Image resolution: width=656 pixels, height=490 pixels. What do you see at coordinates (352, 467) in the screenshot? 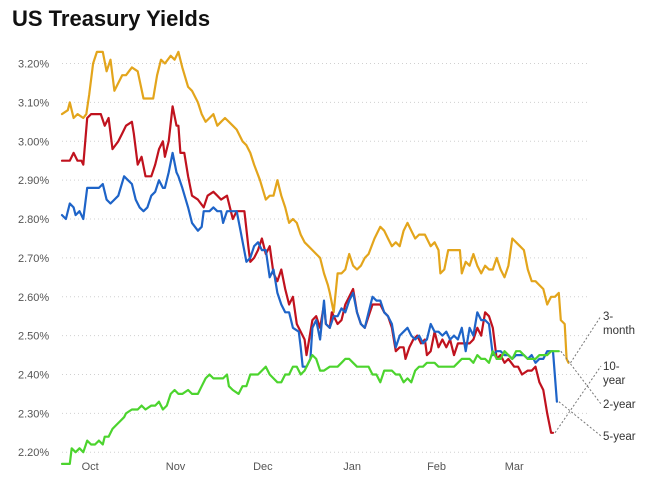
I see `x-tick-label: Jan` at bounding box center [352, 467].